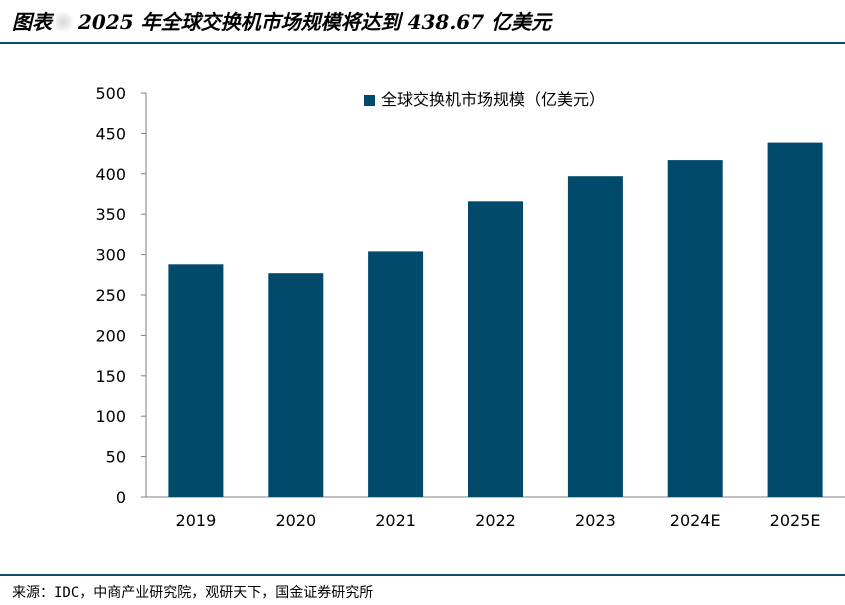 The image size is (845, 605). I want to click on bar-2019, so click(196, 380).